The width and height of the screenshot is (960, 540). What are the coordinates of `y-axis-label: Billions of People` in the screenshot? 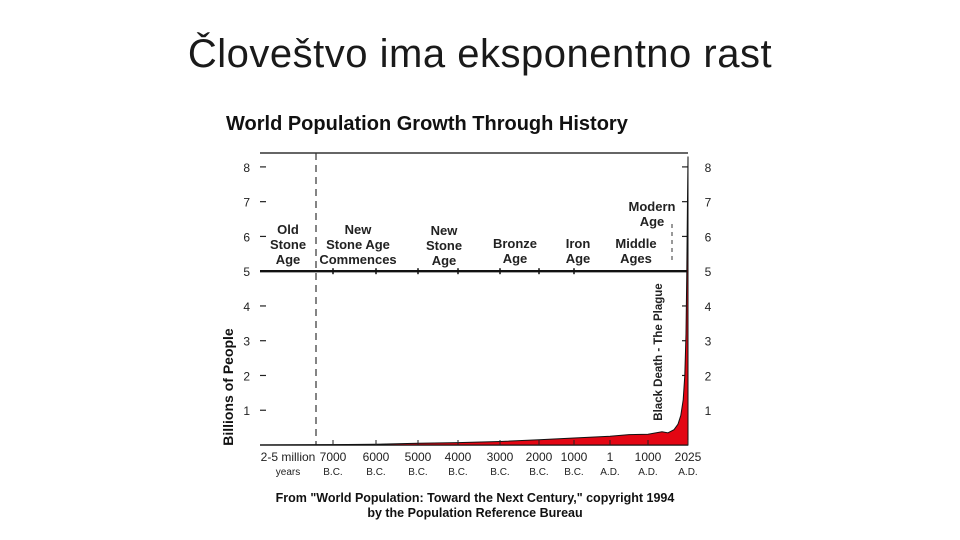 It's located at (228, 387).